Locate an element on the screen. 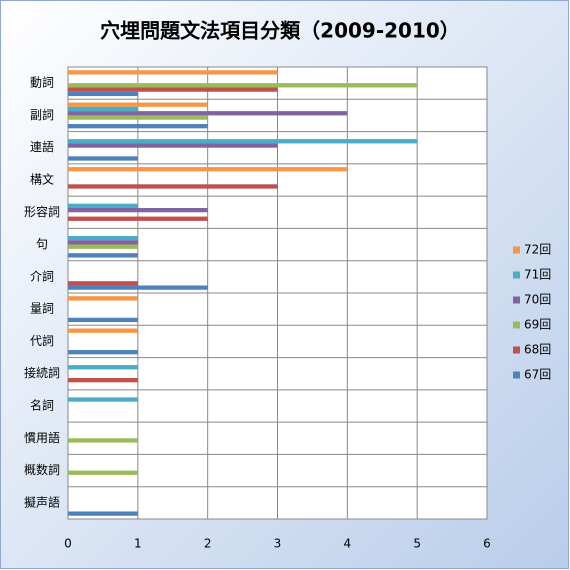  y-tick-label: 動詞 is located at coordinates (42, 83).